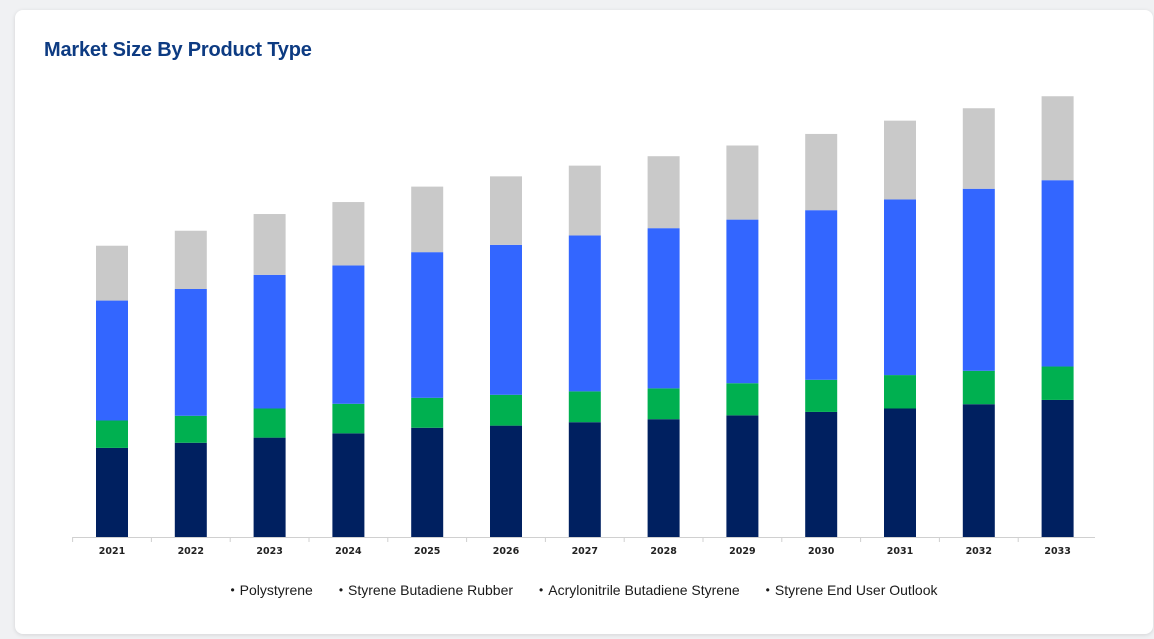  What do you see at coordinates (178, 50) in the screenshot?
I see `chart-title: Market Size By Product Type` at bounding box center [178, 50].